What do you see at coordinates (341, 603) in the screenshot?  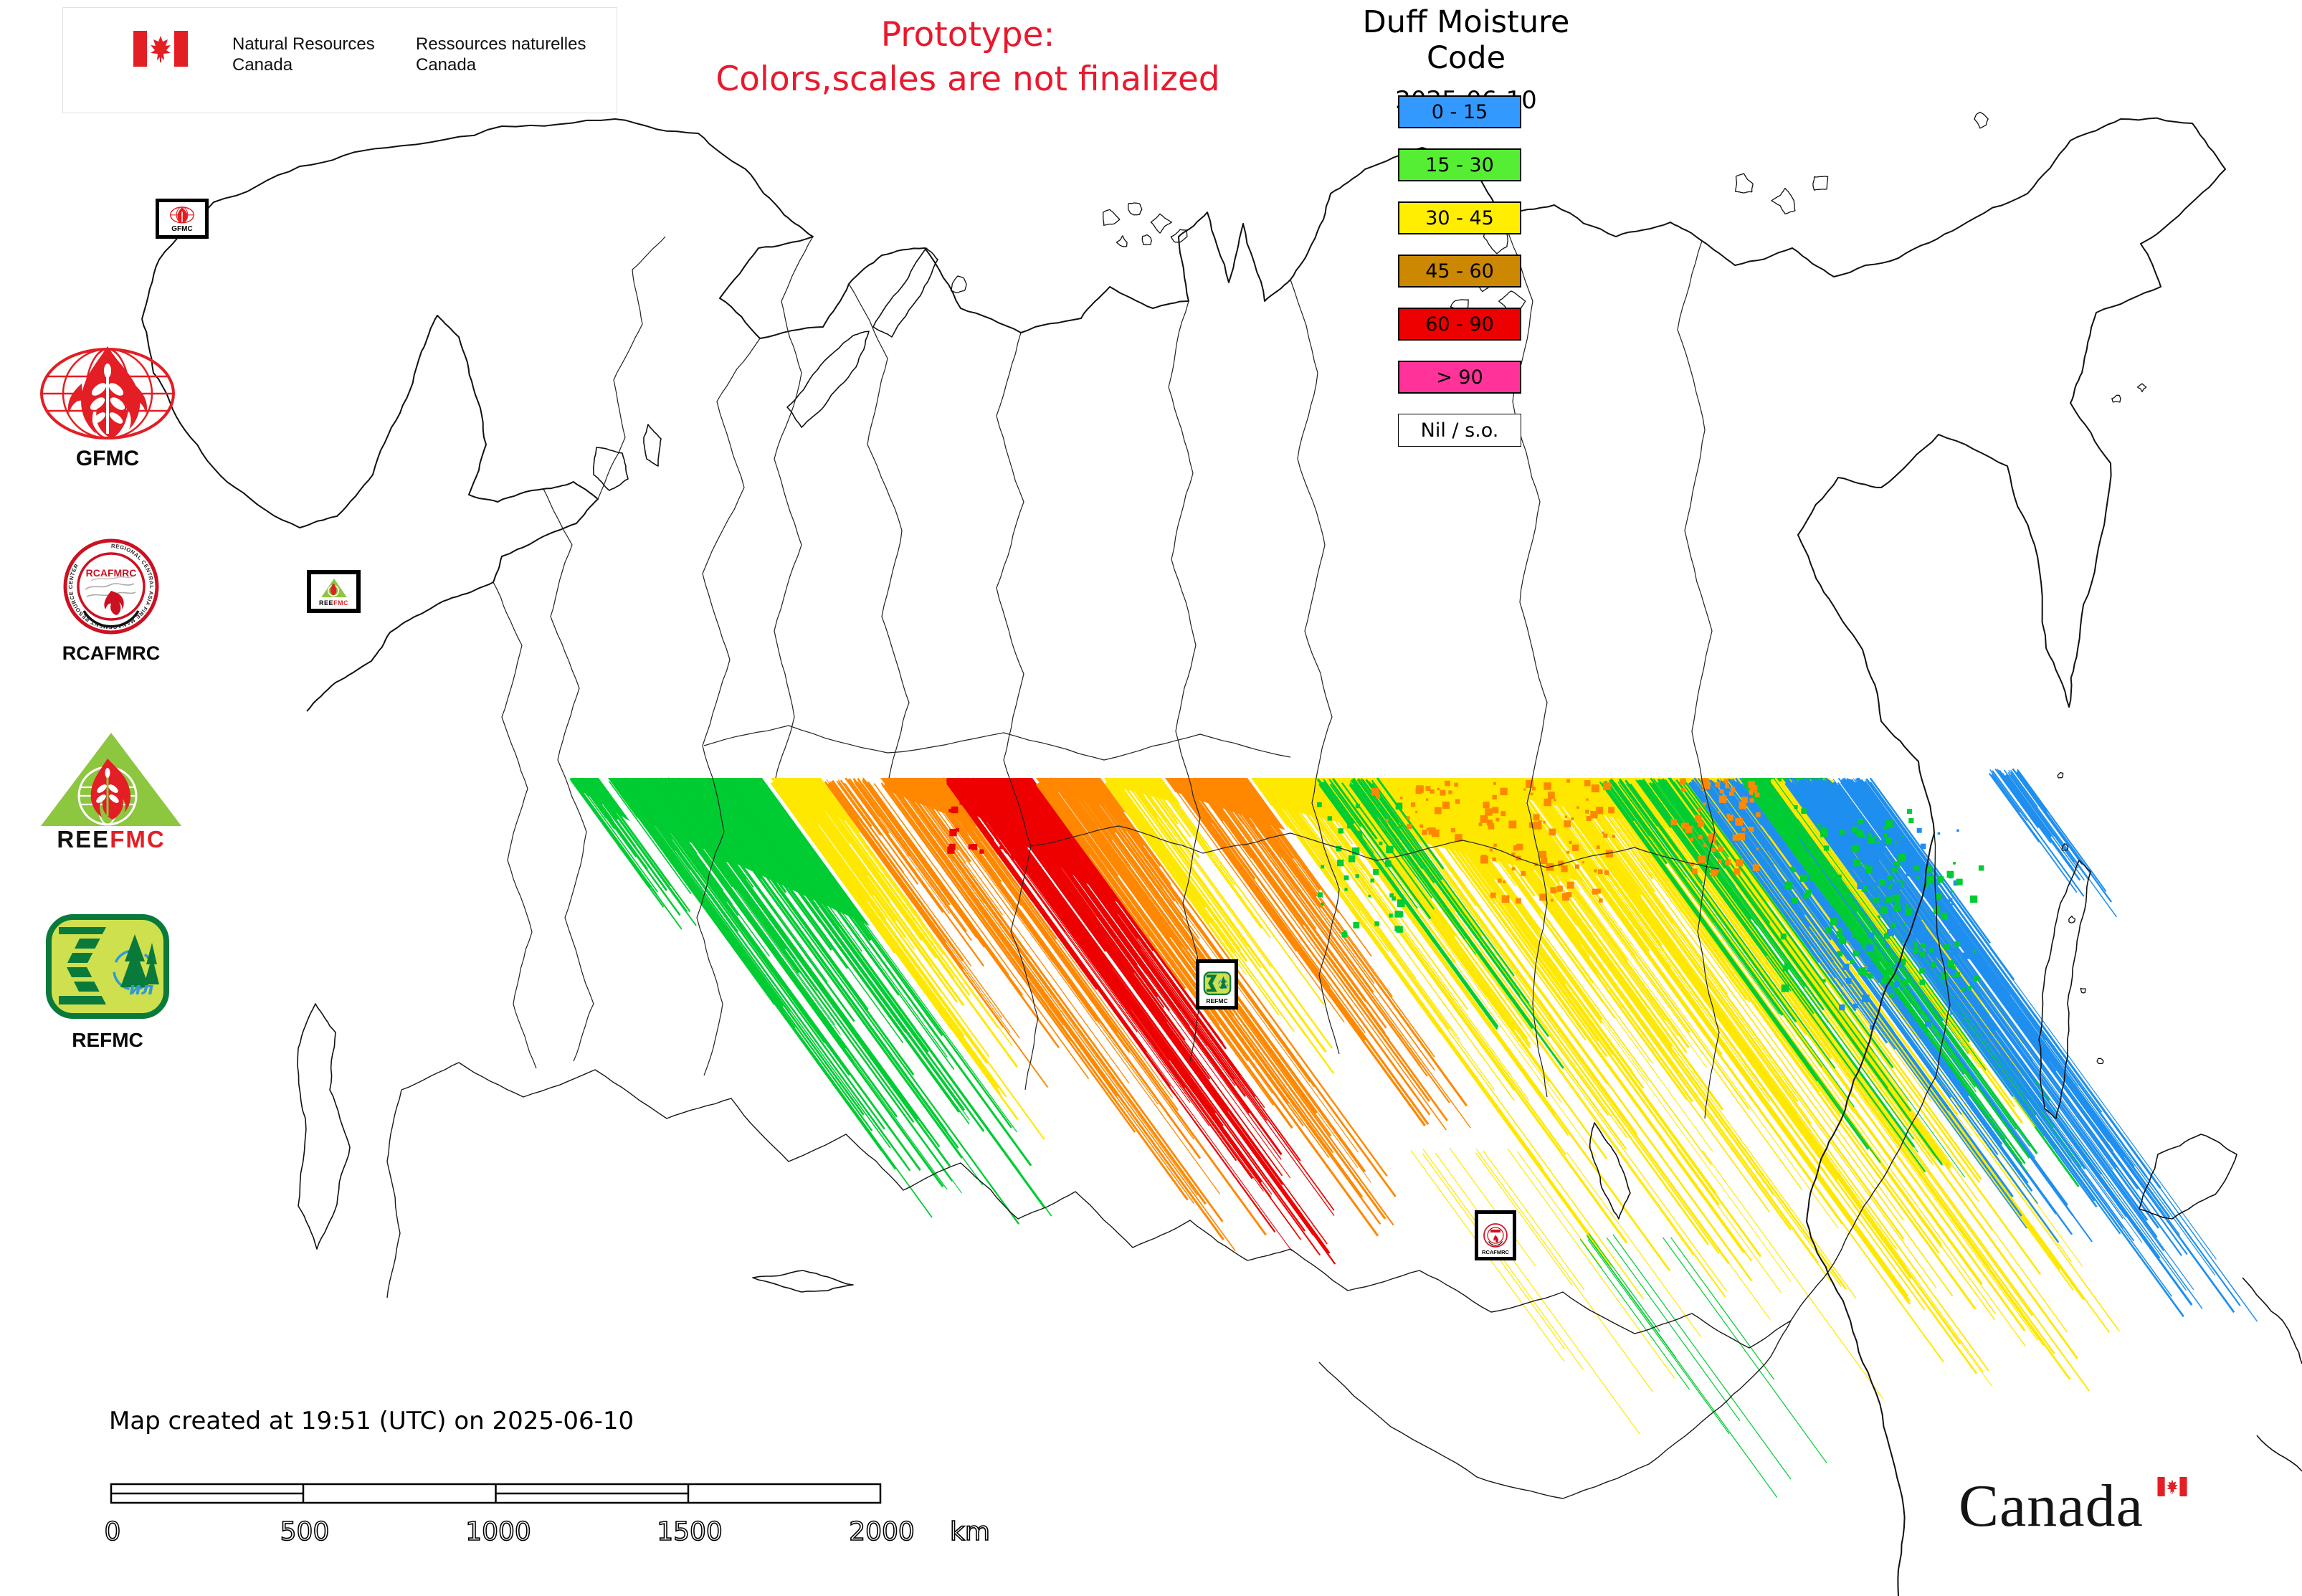 I see `reefmc-marker-label-red: FMC` at bounding box center [341, 603].